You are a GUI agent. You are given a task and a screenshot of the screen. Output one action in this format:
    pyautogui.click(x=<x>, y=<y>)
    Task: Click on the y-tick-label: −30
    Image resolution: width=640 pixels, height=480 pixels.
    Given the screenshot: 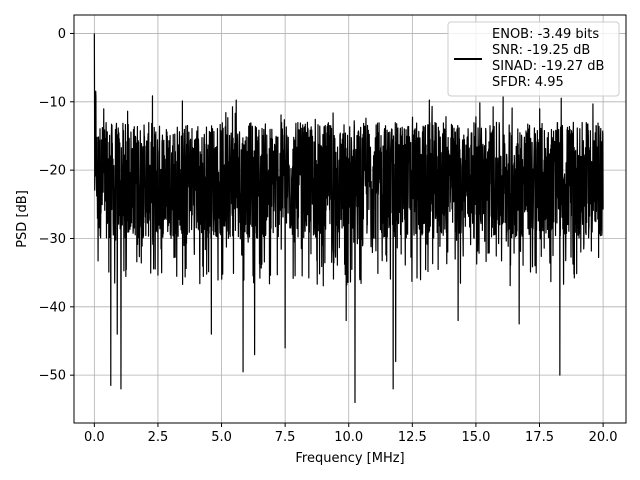 What is the action you would take?
    pyautogui.click(x=52, y=239)
    